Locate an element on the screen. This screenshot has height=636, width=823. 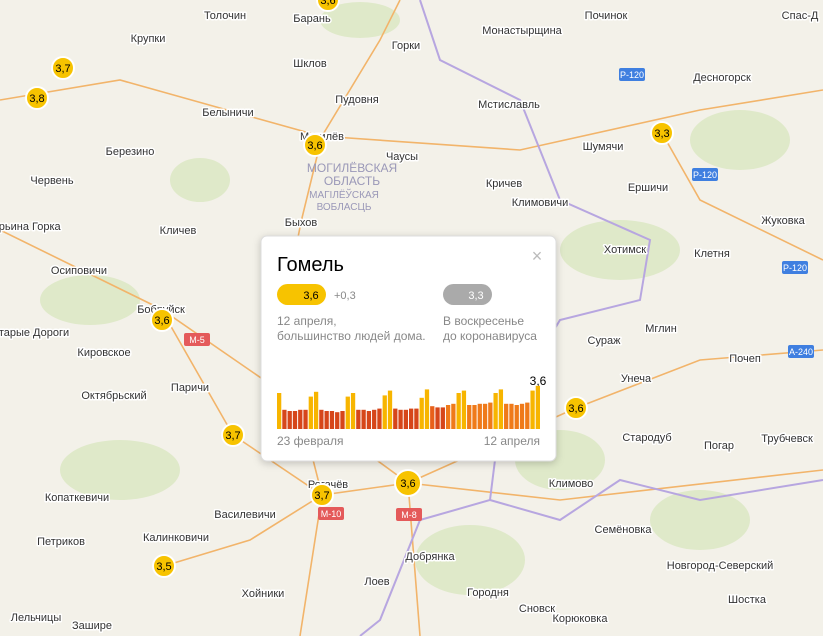
place-label: Климово is located at coordinates (571, 484).